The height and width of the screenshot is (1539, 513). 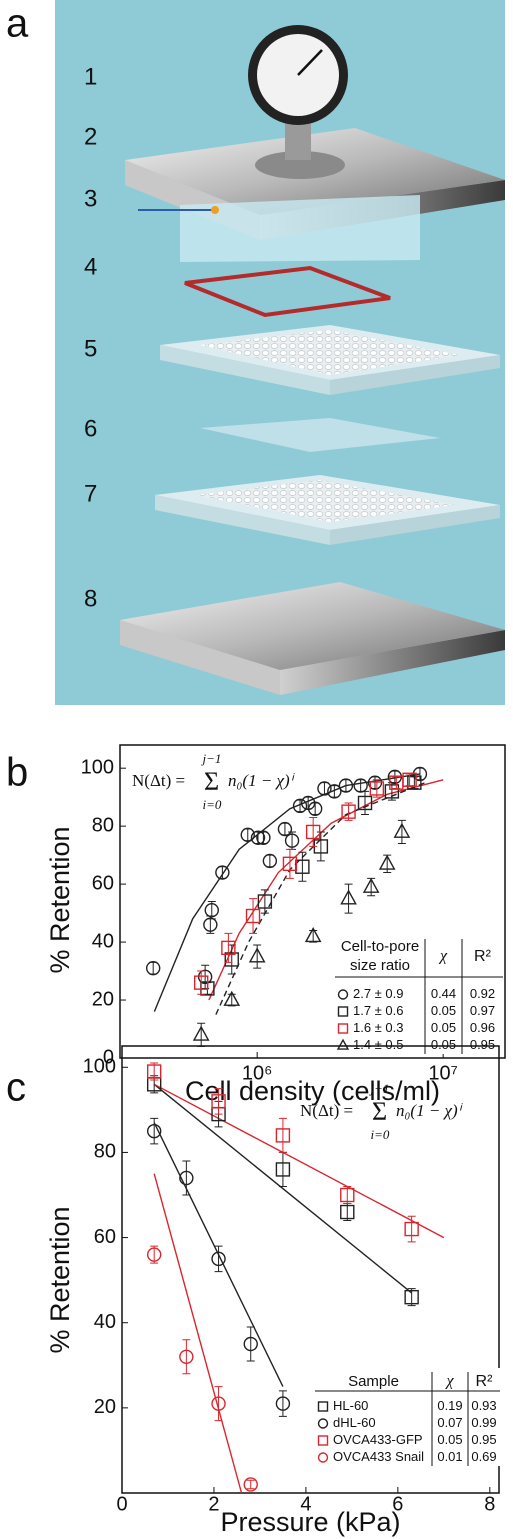 I want to click on formula: i=0, so click(x=212, y=804).